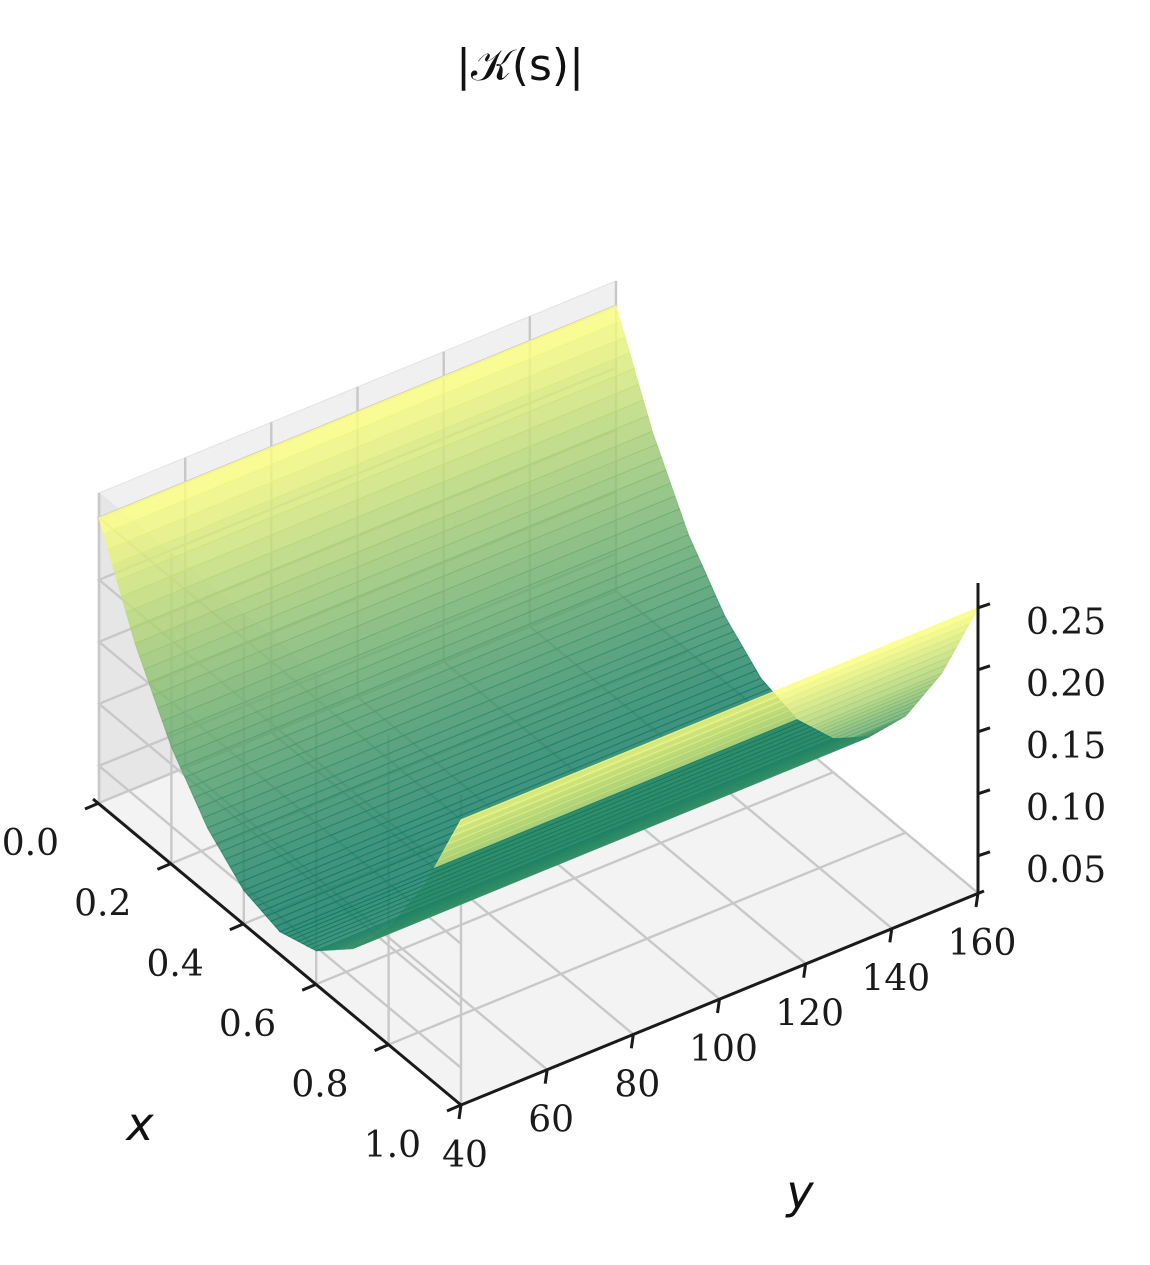 This screenshot has width=1150, height=1265. I want to click on y-tick-label: 160, so click(982, 943).